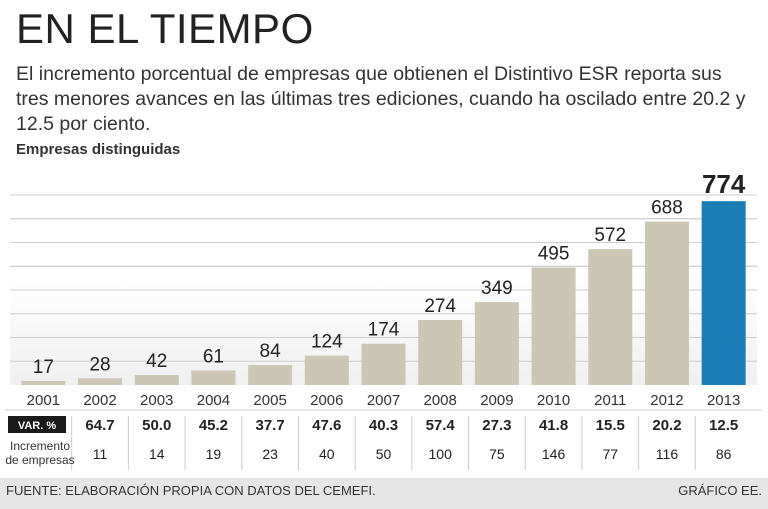  I want to click on var-value-2003: 50.0, so click(156, 425).